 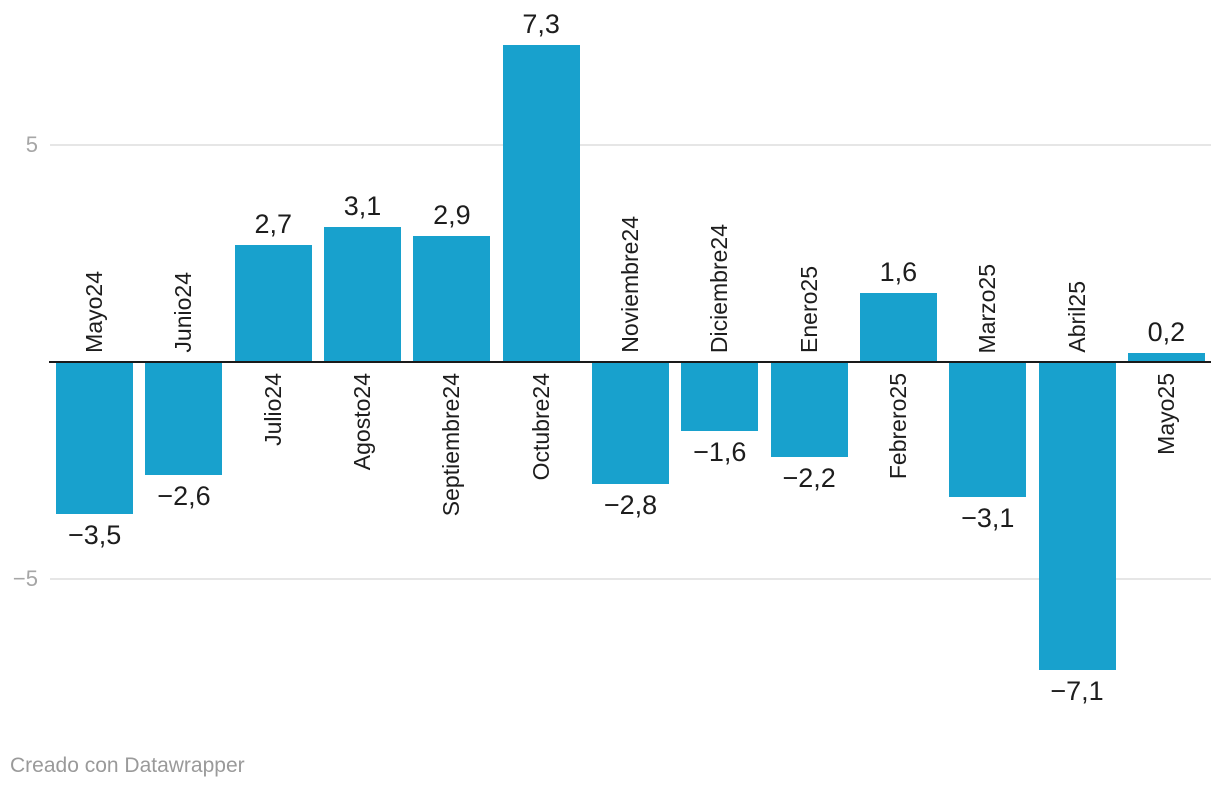 I want to click on bar-enero25, so click(x=809, y=410).